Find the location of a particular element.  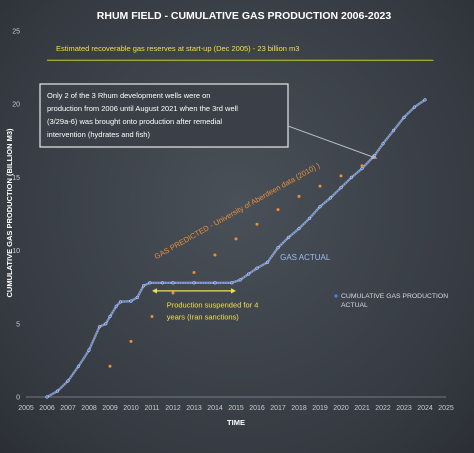

suspension-arrow-left is located at coordinates (154, 291).